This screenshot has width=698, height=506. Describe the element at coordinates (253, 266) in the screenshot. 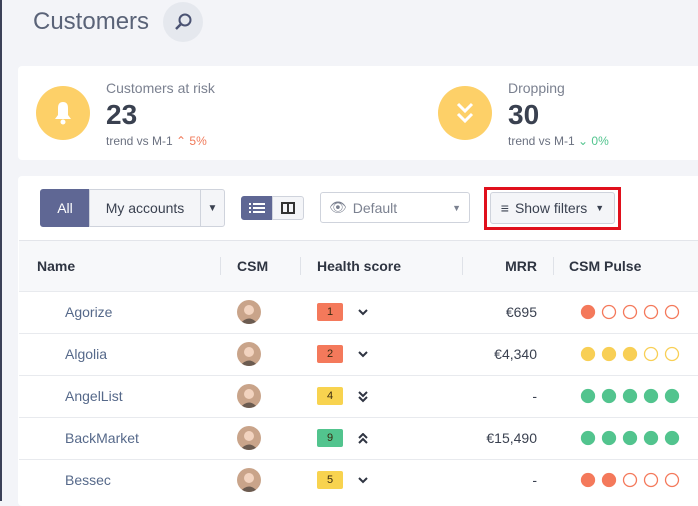

I see `column-header: CSM` at that location.